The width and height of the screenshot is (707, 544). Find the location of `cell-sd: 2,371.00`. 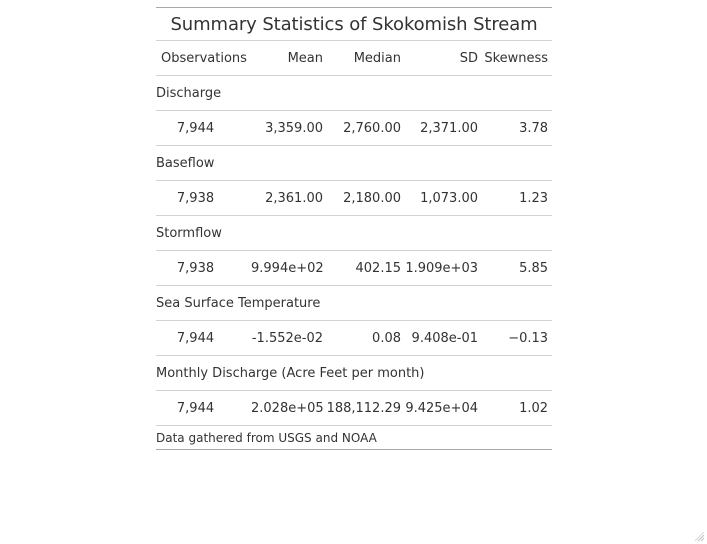

cell-sd: 2,371.00 is located at coordinates (439, 128).